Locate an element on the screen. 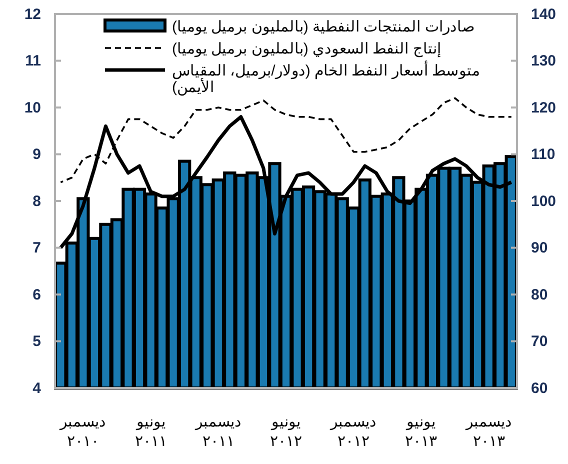  y2-tick-label: 70 is located at coordinates (539, 341).